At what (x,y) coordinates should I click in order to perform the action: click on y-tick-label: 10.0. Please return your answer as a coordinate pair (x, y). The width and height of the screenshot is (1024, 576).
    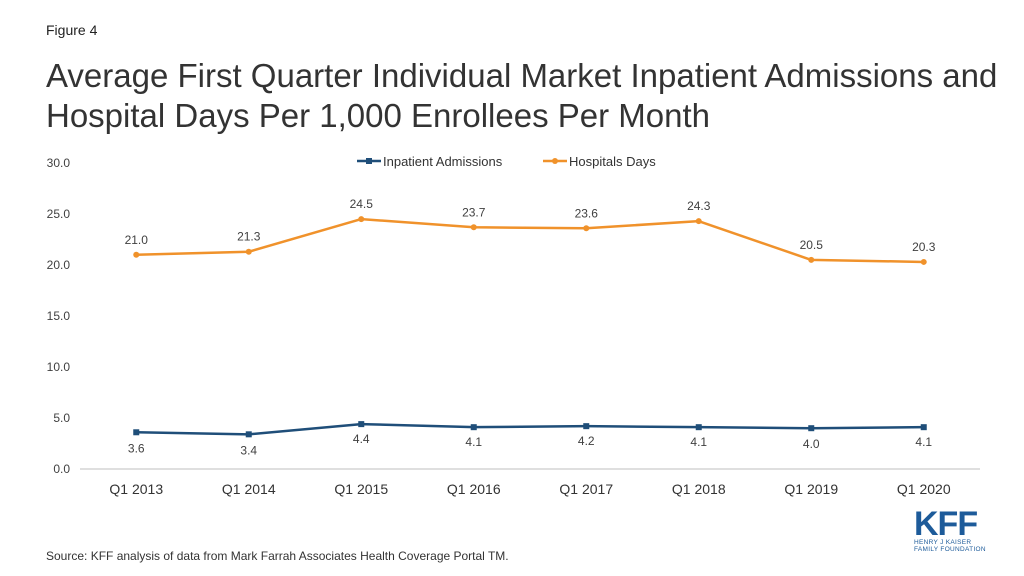
    Looking at the image, I should click on (59, 367).